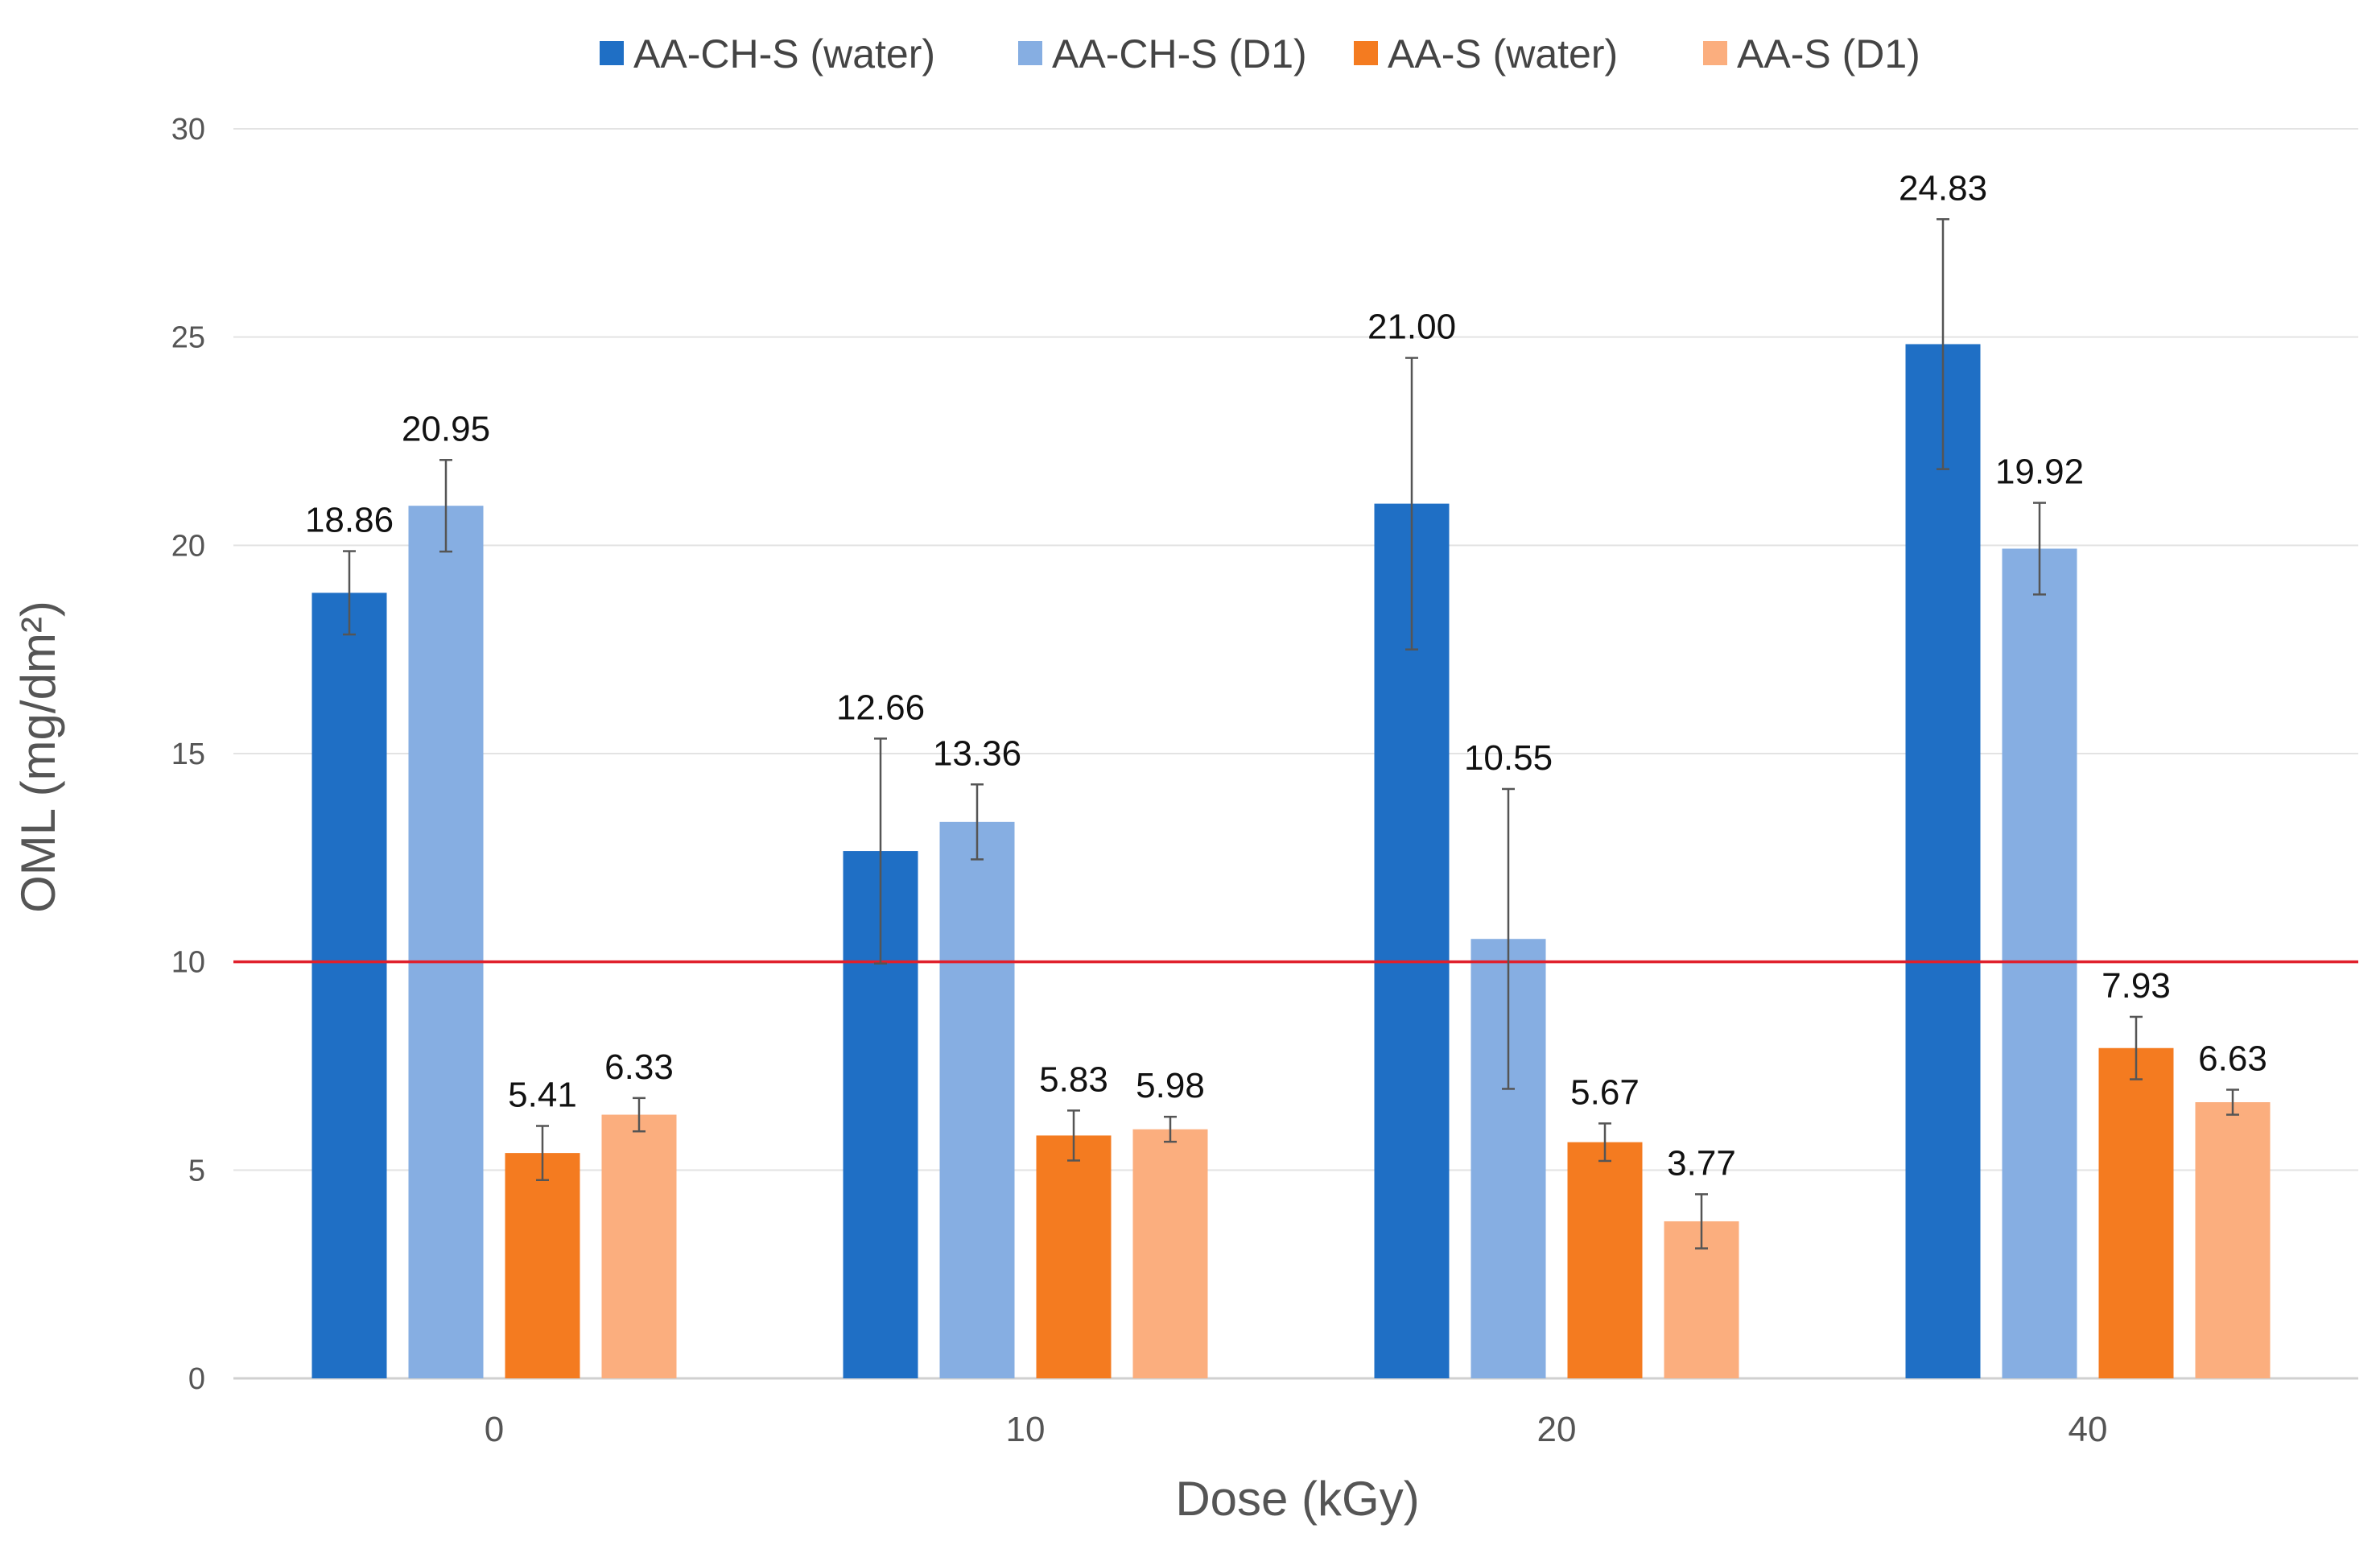 This screenshot has height=1545, width=2380. I want to click on legend-label: AA-CH-S (water), so click(784, 53).